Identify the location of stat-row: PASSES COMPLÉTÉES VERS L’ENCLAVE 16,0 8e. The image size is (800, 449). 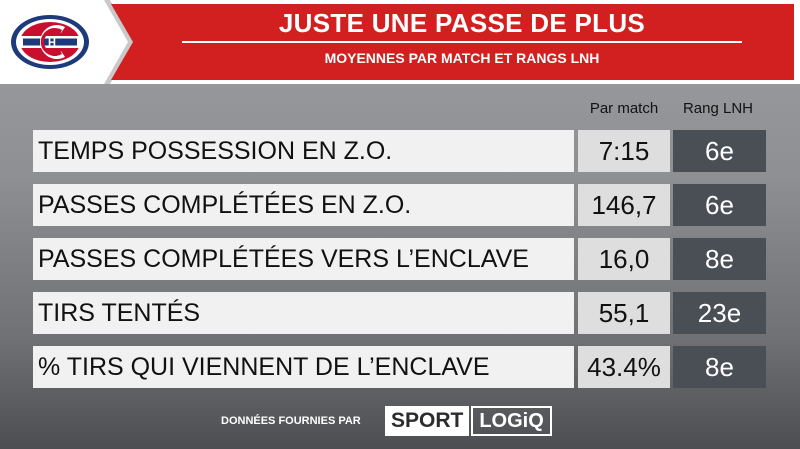
(399, 259).